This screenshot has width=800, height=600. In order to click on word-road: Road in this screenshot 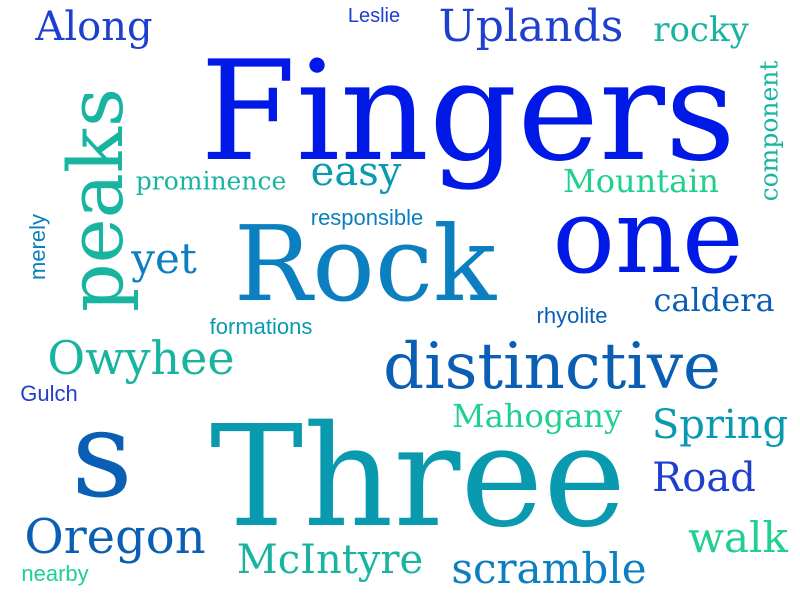, I will do `click(704, 478)`.